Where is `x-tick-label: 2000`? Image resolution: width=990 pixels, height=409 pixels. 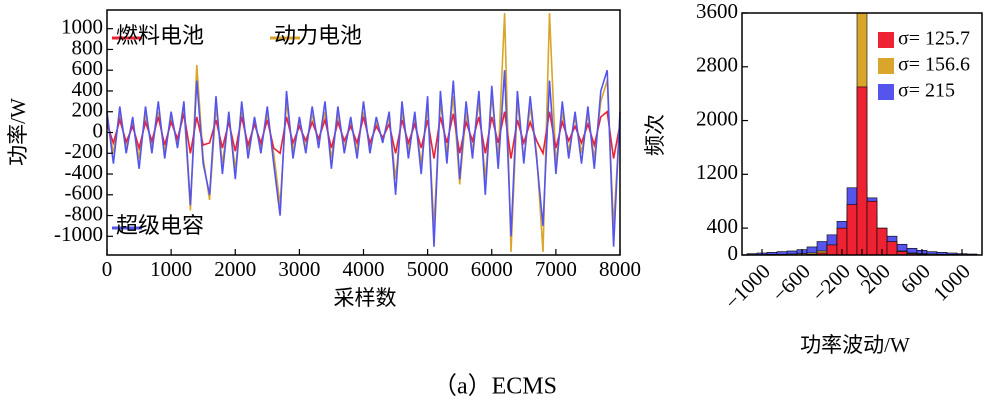
x-tick-label: 2000 is located at coordinates (235, 269).